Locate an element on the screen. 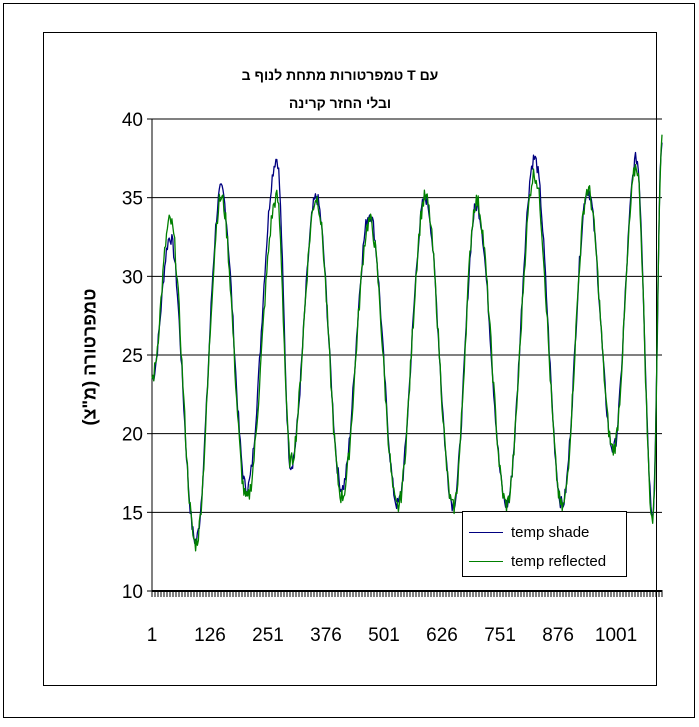  legend-label-shade: temp shade is located at coordinates (550, 532).